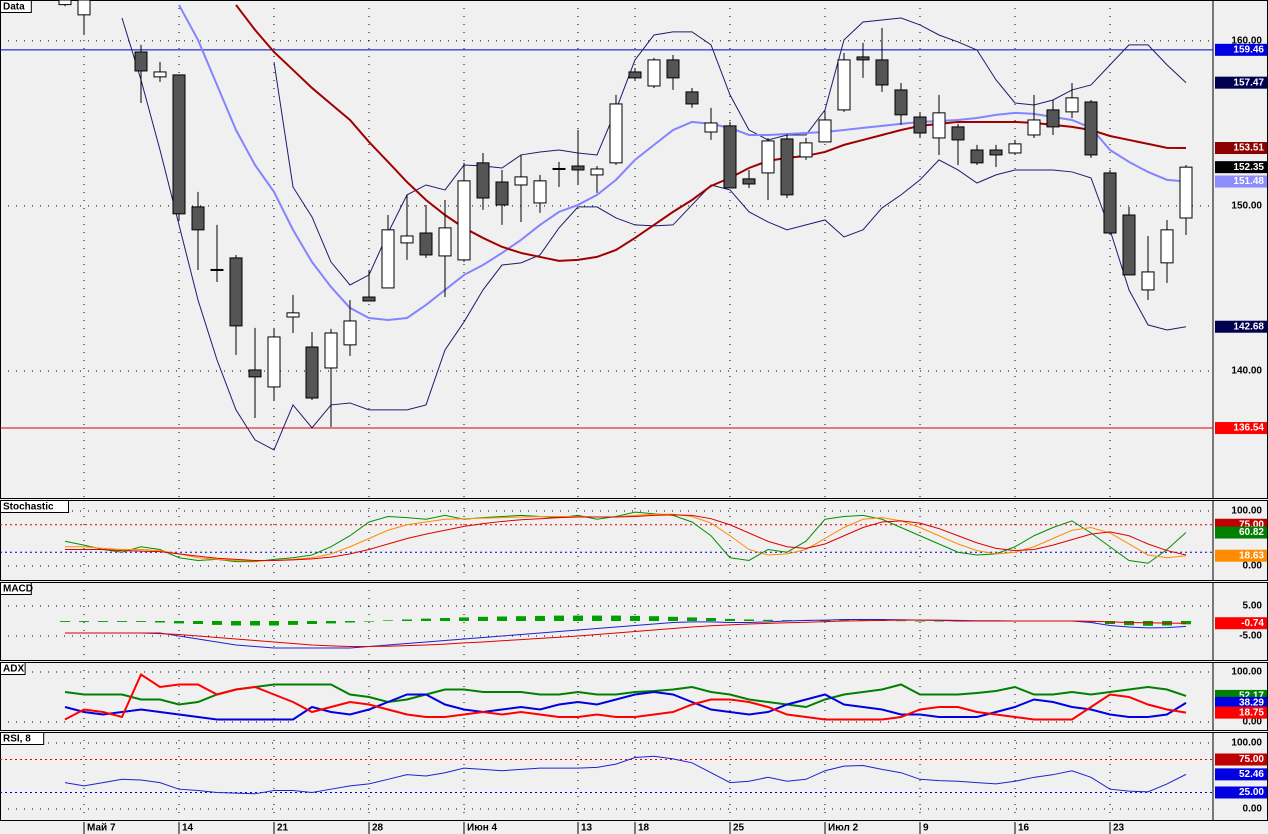 The image size is (1268, 834). I want to click on x-tick-label: 18, so click(644, 828).